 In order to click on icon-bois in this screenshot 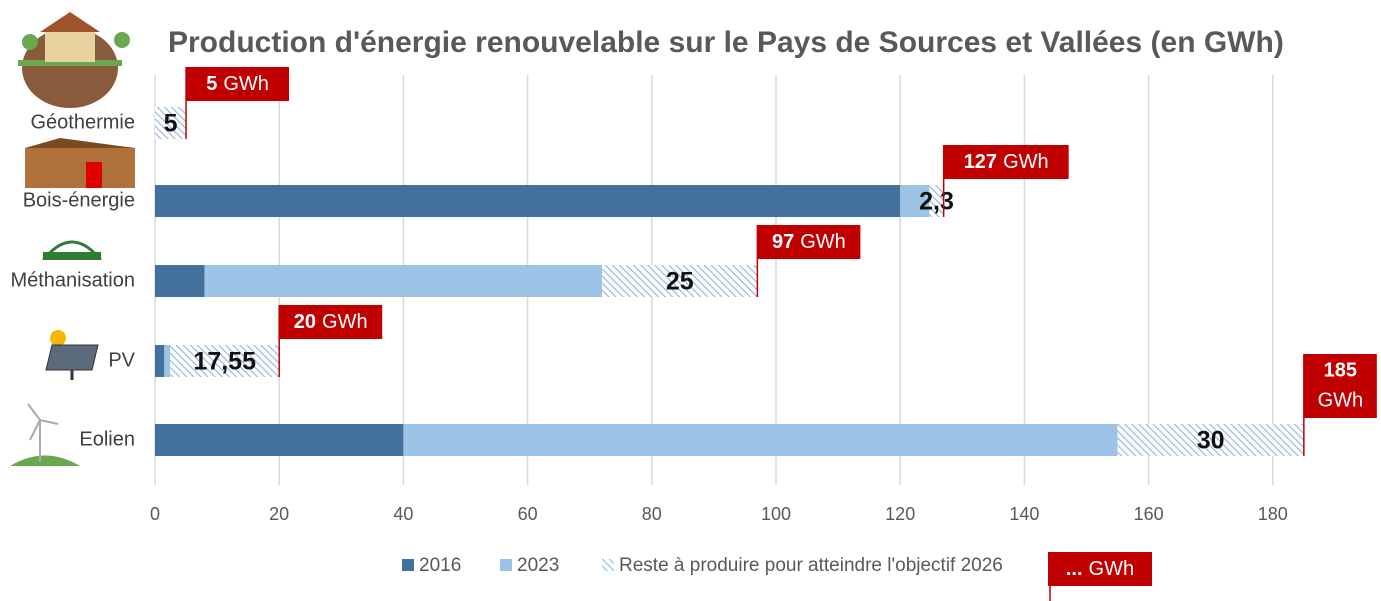, I will do `click(80, 163)`.